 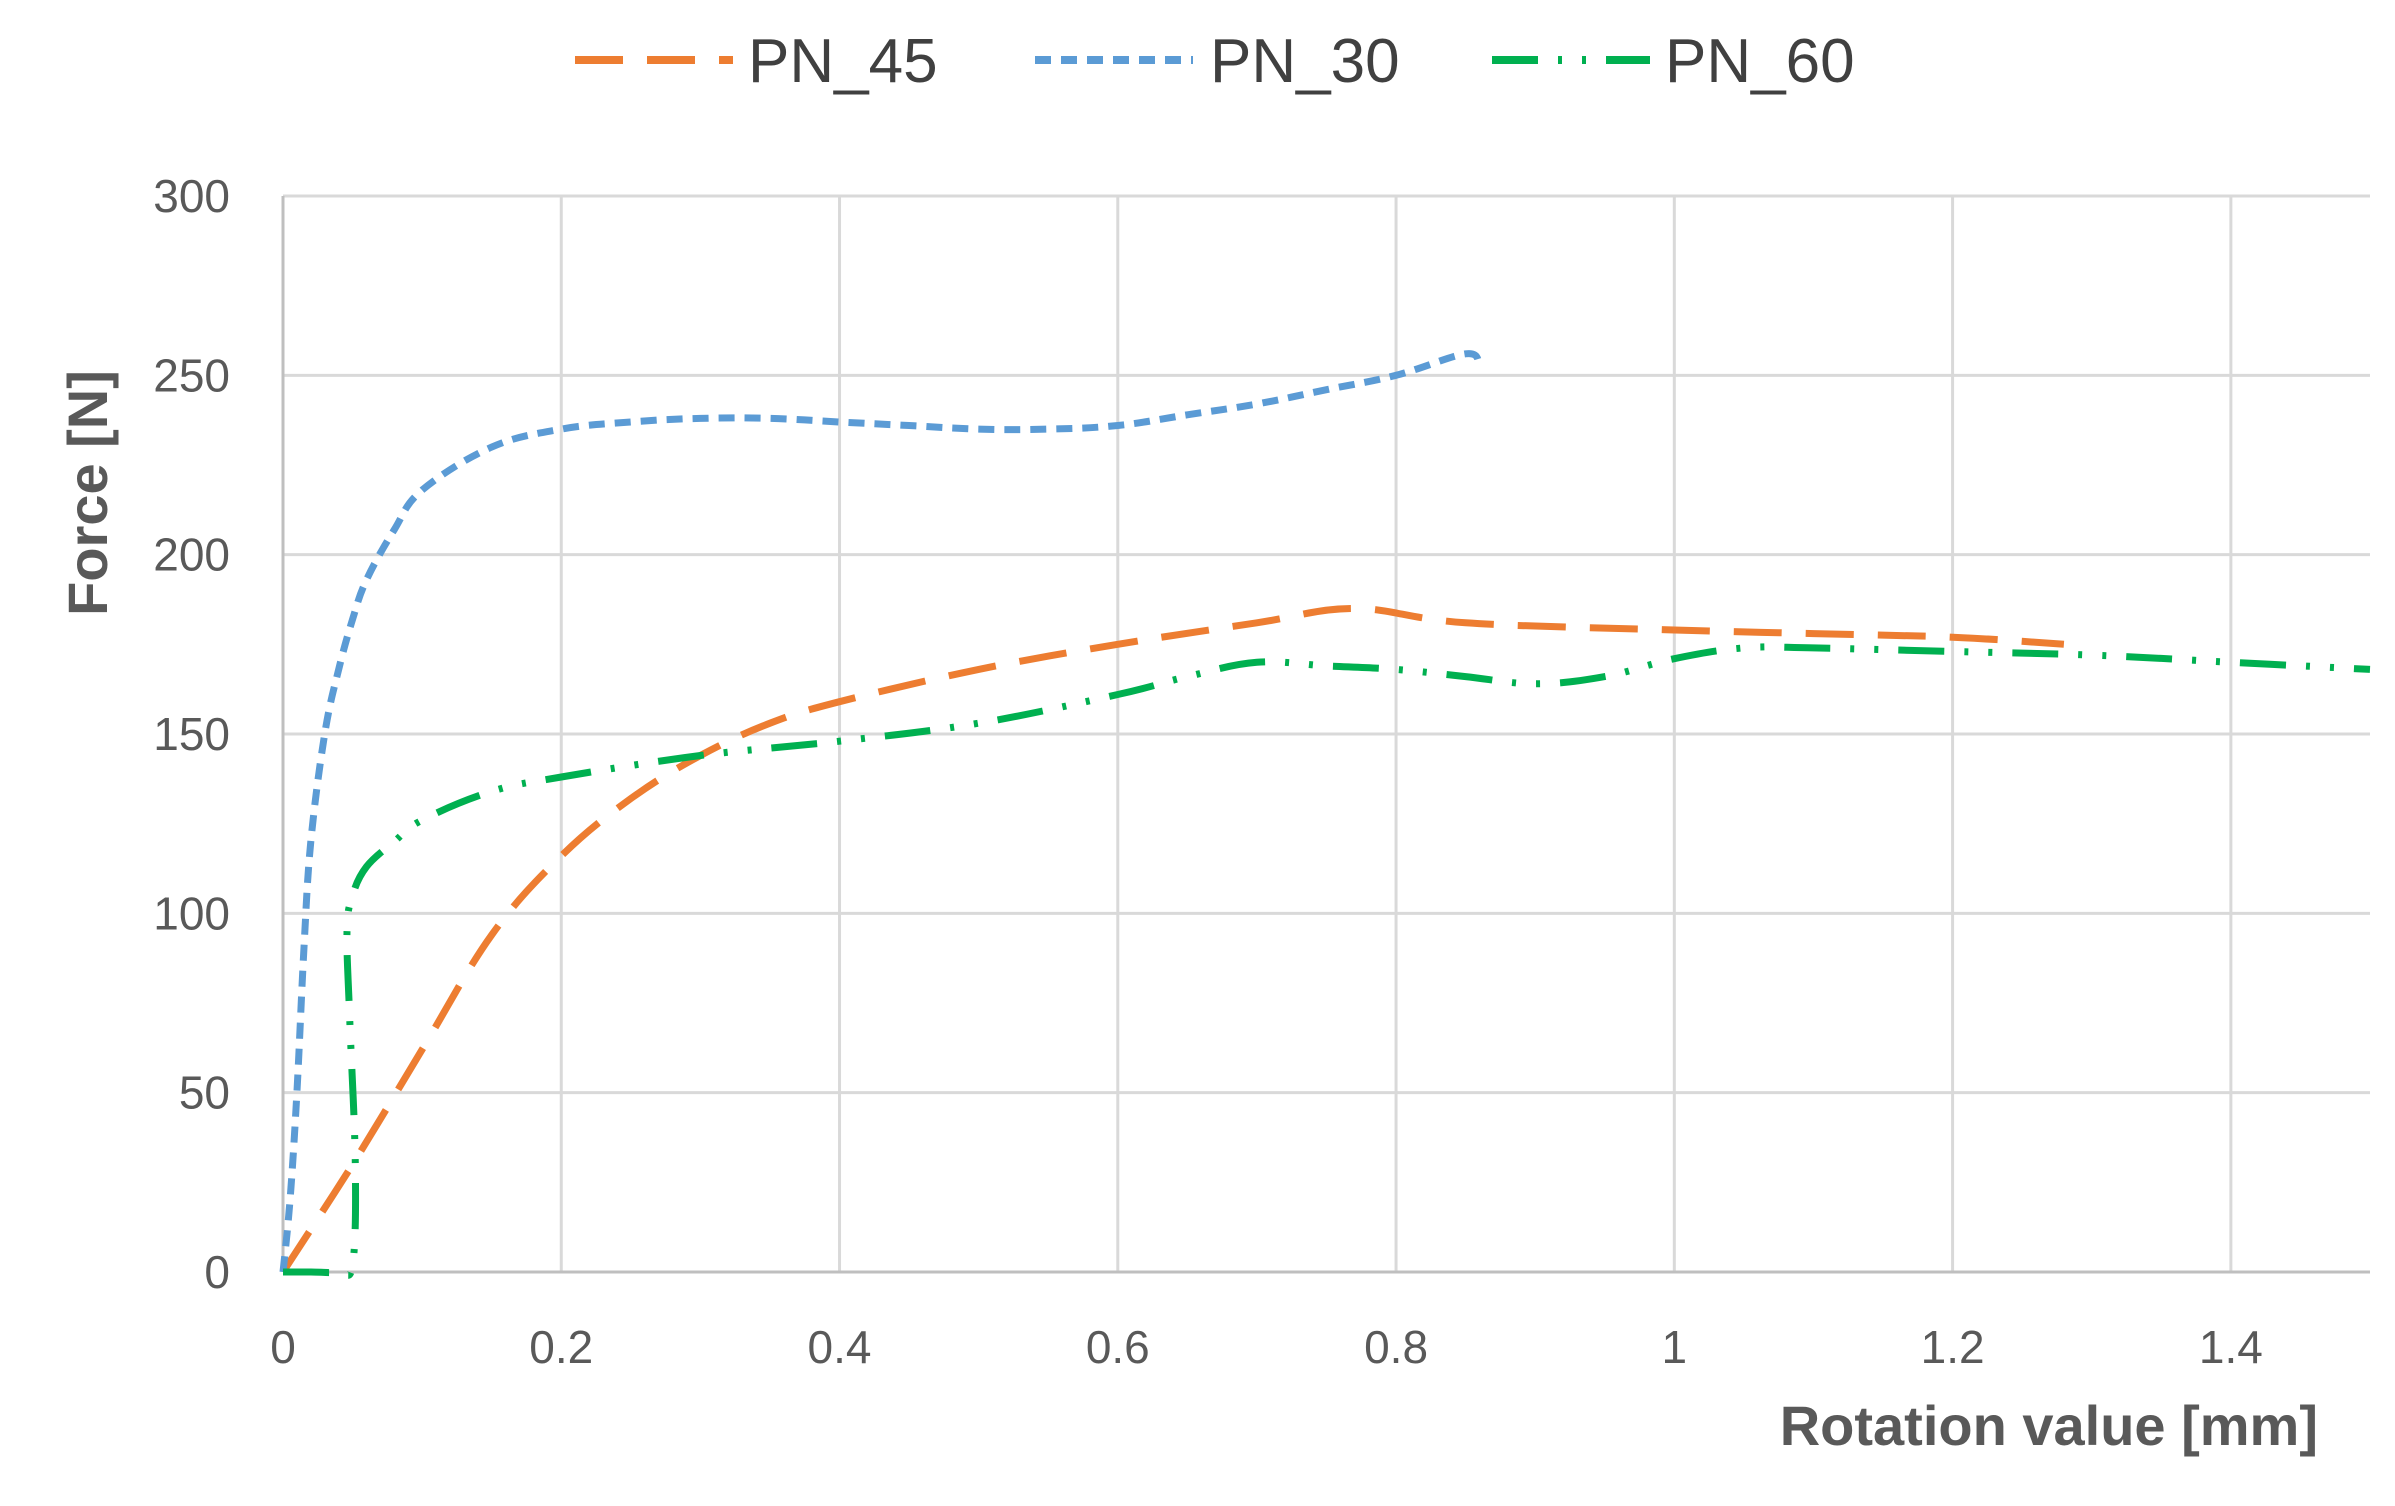 I want to click on x-axis-title: Rotation value [mm], so click(x=2049, y=1425).